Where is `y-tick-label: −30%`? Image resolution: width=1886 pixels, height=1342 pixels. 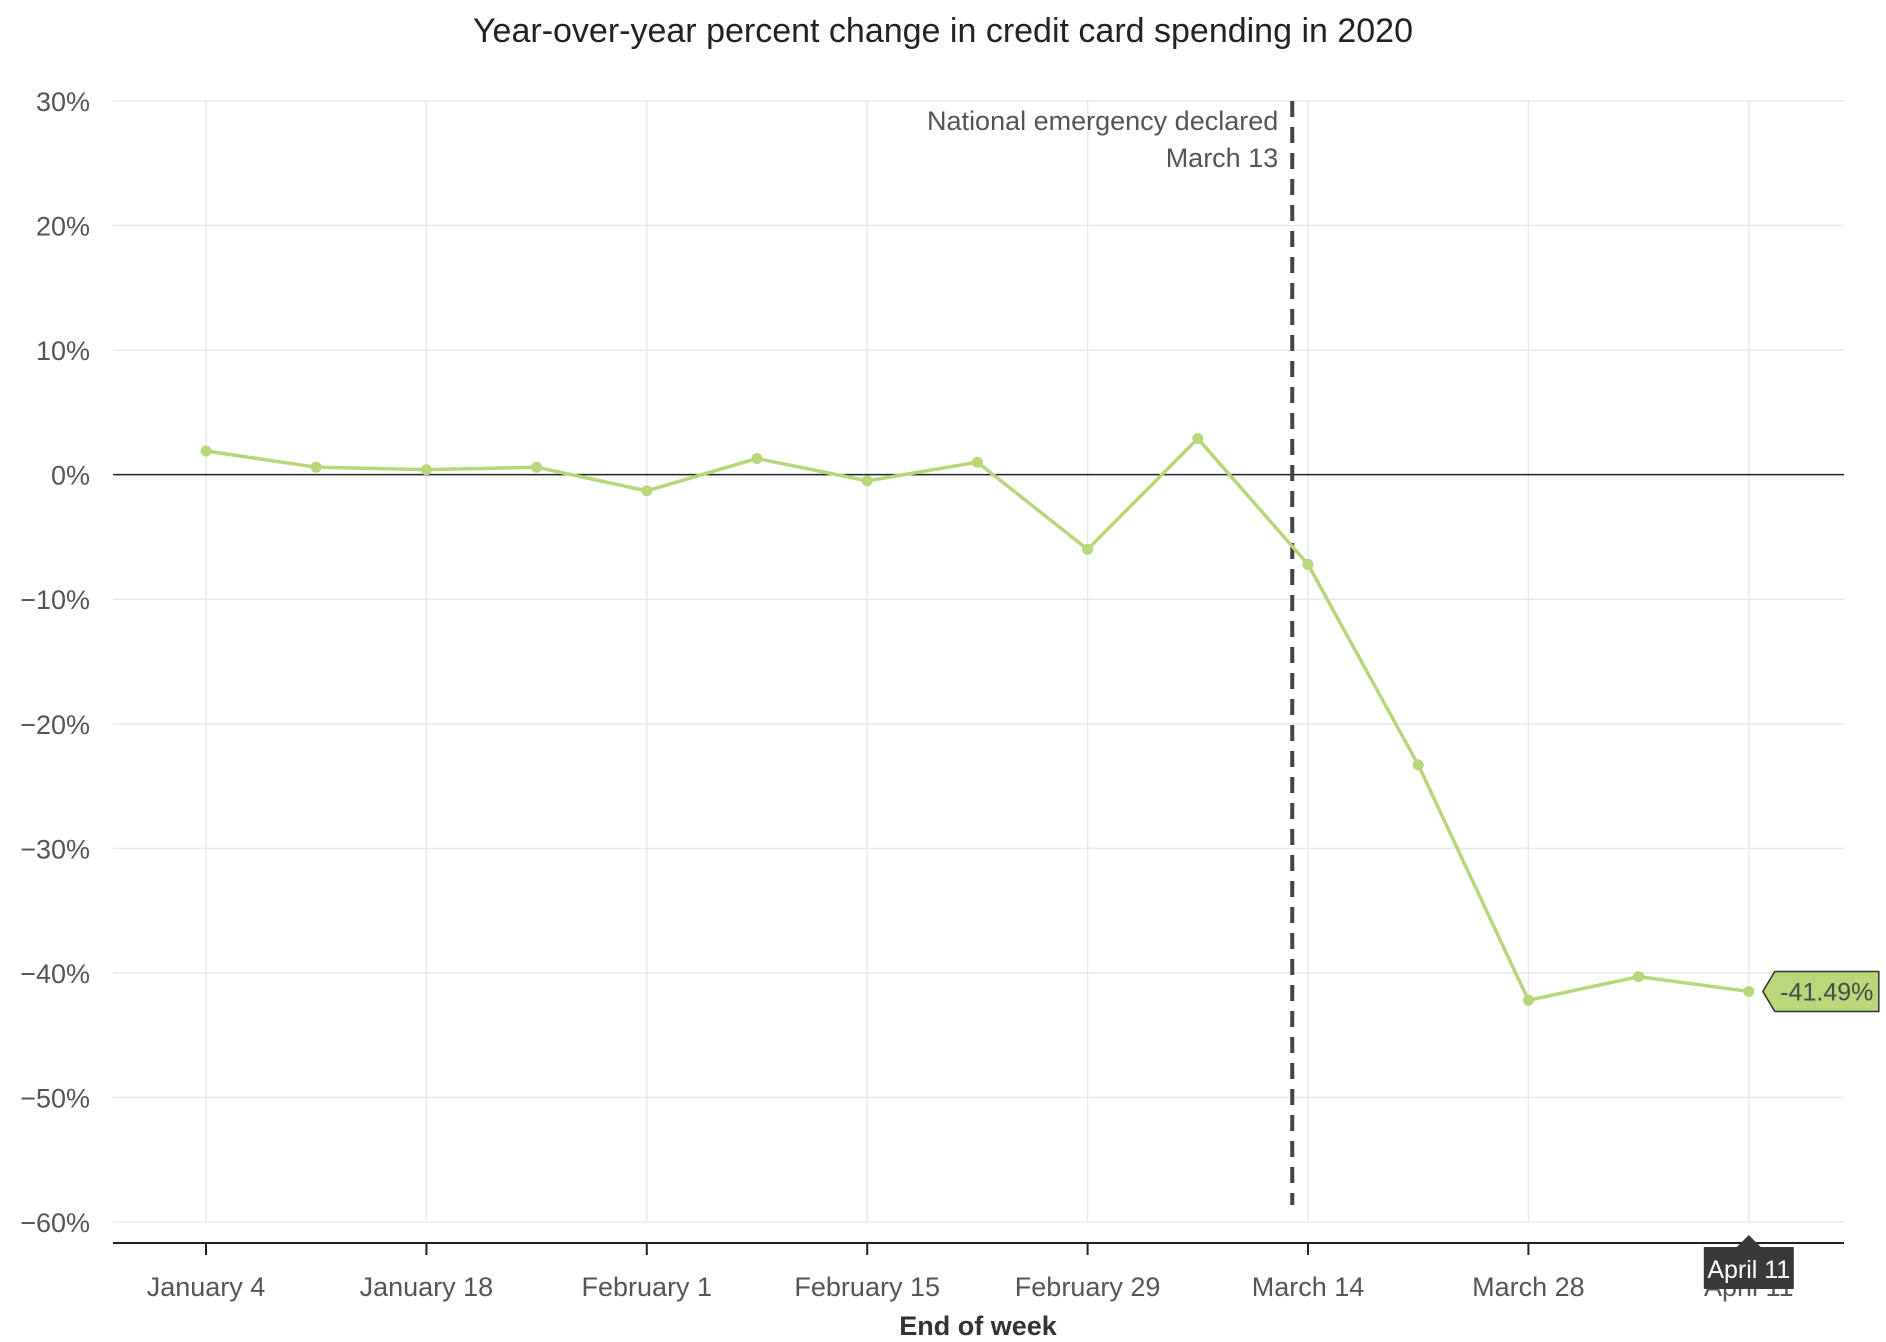
y-tick-label: −30% is located at coordinates (55, 849).